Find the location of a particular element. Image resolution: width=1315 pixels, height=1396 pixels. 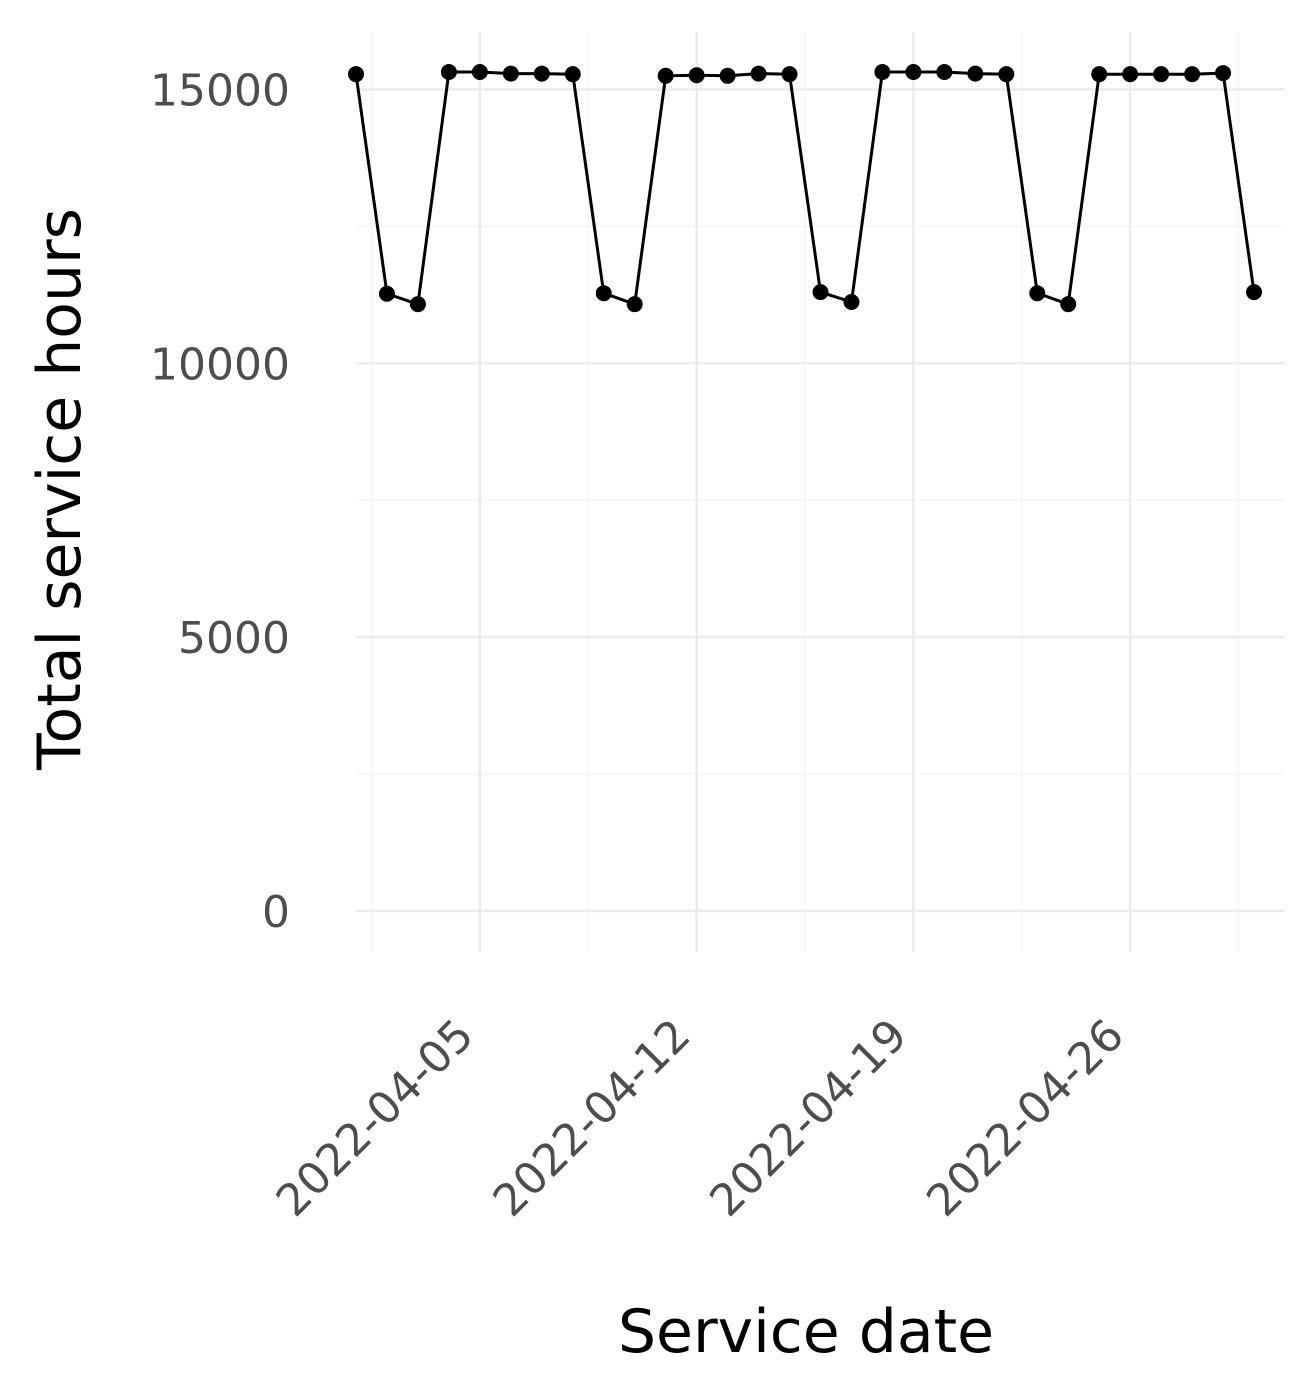

y-axis-title: Total service hours is located at coordinates (60, 489).